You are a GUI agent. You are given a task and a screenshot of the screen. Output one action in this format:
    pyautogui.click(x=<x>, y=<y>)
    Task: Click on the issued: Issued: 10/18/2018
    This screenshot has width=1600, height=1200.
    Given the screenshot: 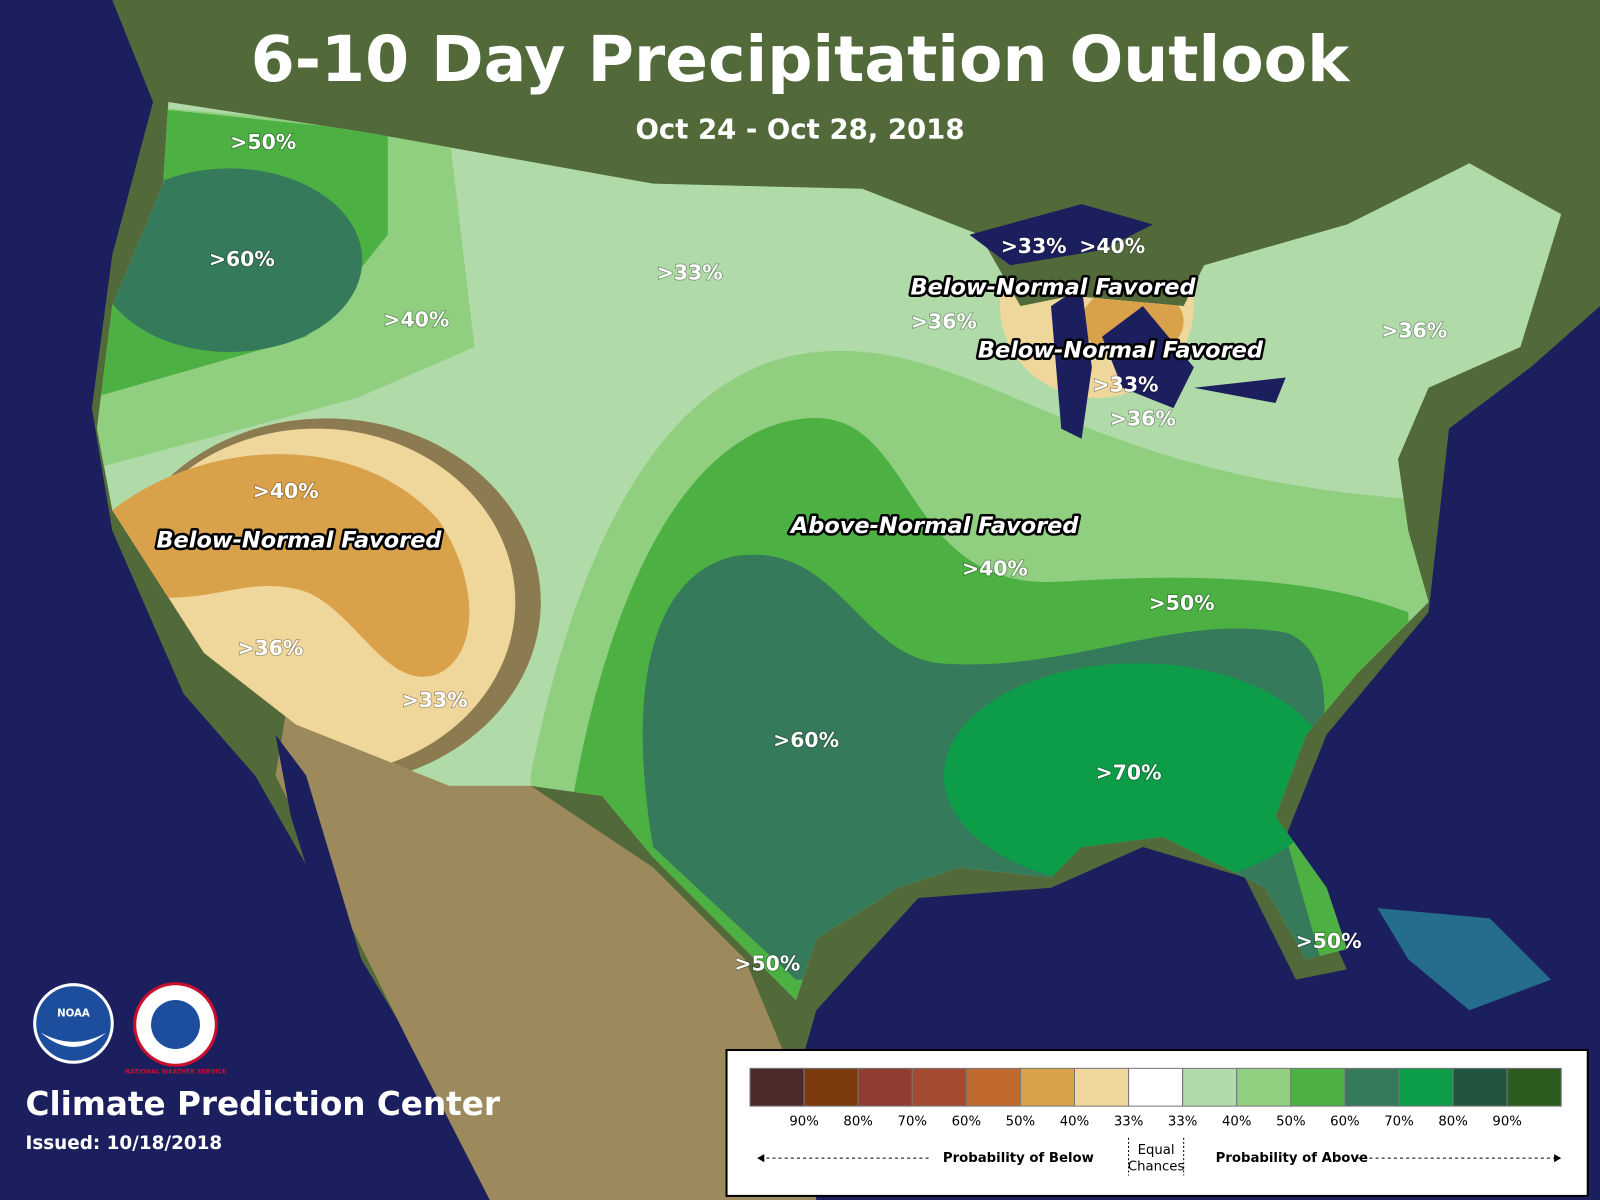 What is the action you would take?
    pyautogui.click(x=124, y=1143)
    